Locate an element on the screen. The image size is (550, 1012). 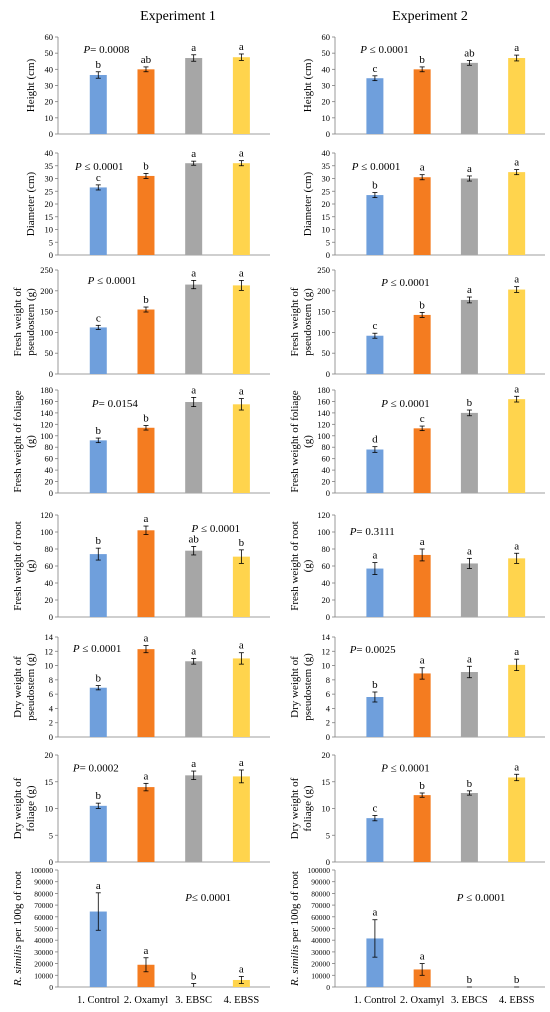
y-axis-label-line: Dry weight of is located at coordinates (295, 808).